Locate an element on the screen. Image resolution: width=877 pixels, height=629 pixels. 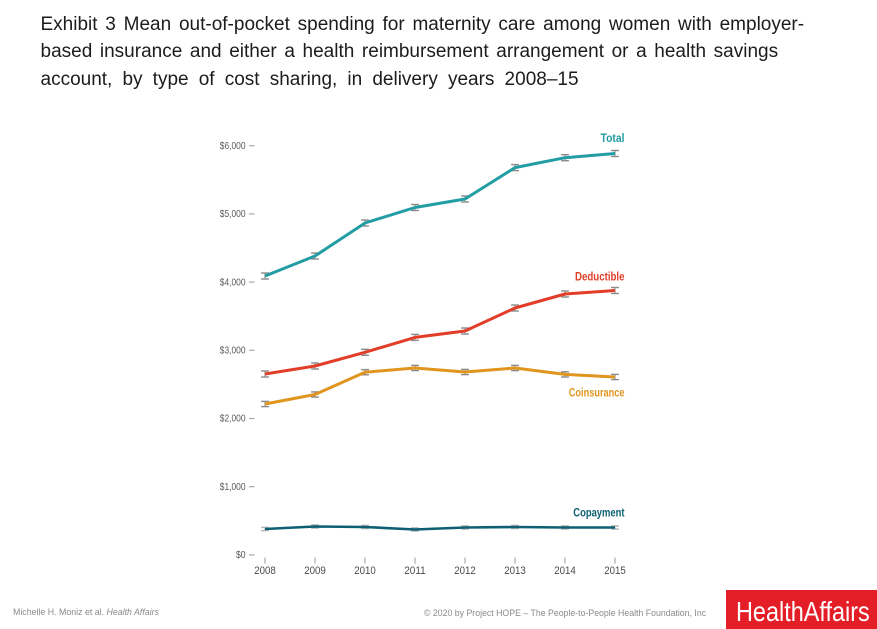
svg-text: 2008 is located at coordinates (265, 571).